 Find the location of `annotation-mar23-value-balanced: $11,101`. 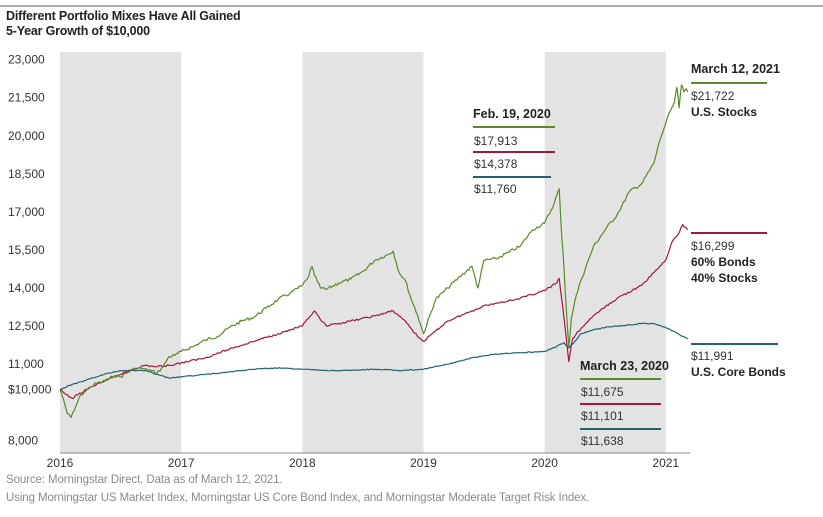

annotation-mar23-value-balanced: $11,101 is located at coordinates (602, 416).